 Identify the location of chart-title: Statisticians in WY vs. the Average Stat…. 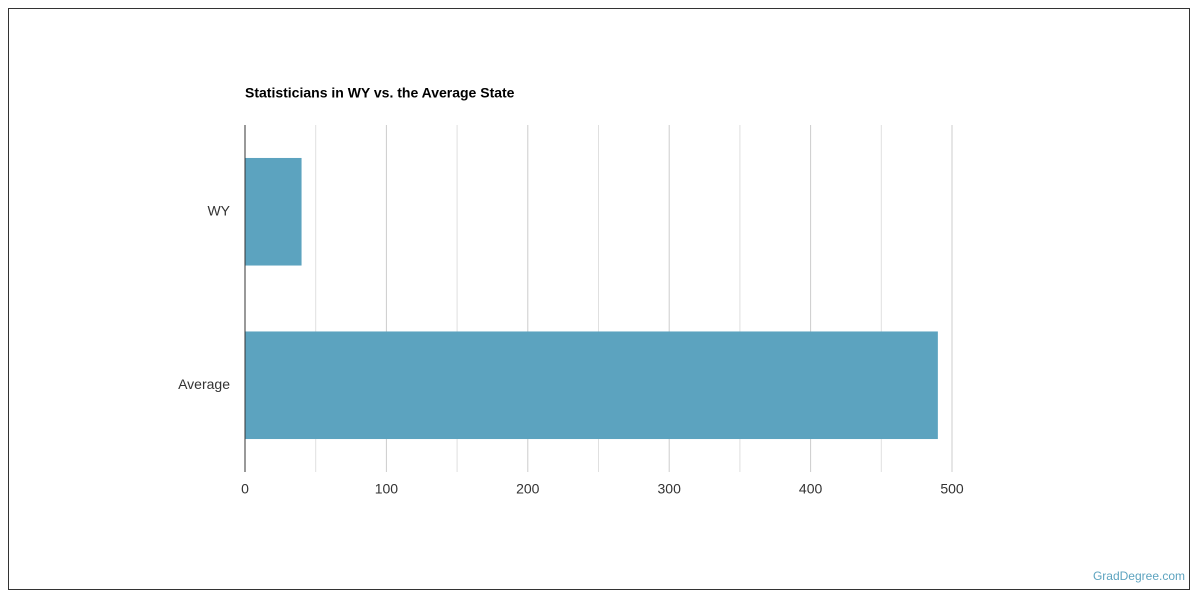
(380, 93).